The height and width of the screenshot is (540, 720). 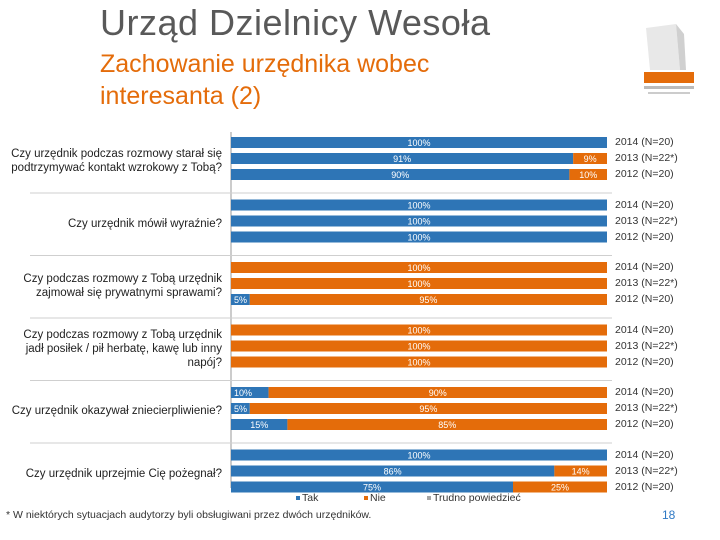 I want to click on question-label: Czy urzędnik mówił wyraźnie?, so click(x=144, y=223).